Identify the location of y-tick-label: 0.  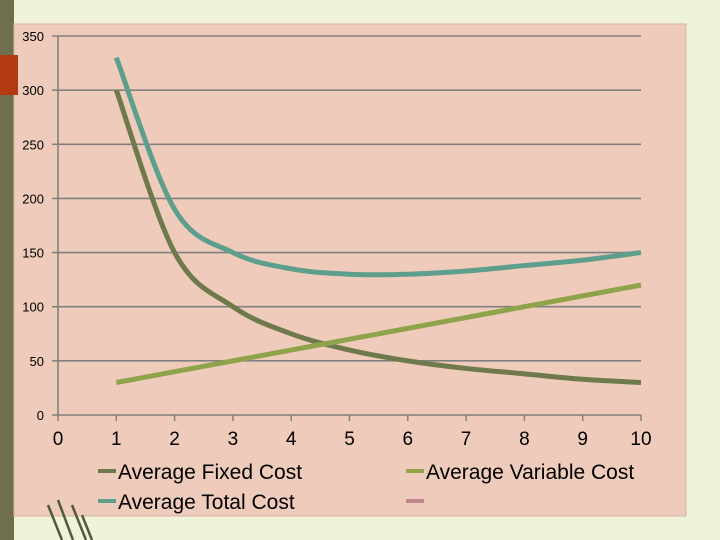
(40, 415).